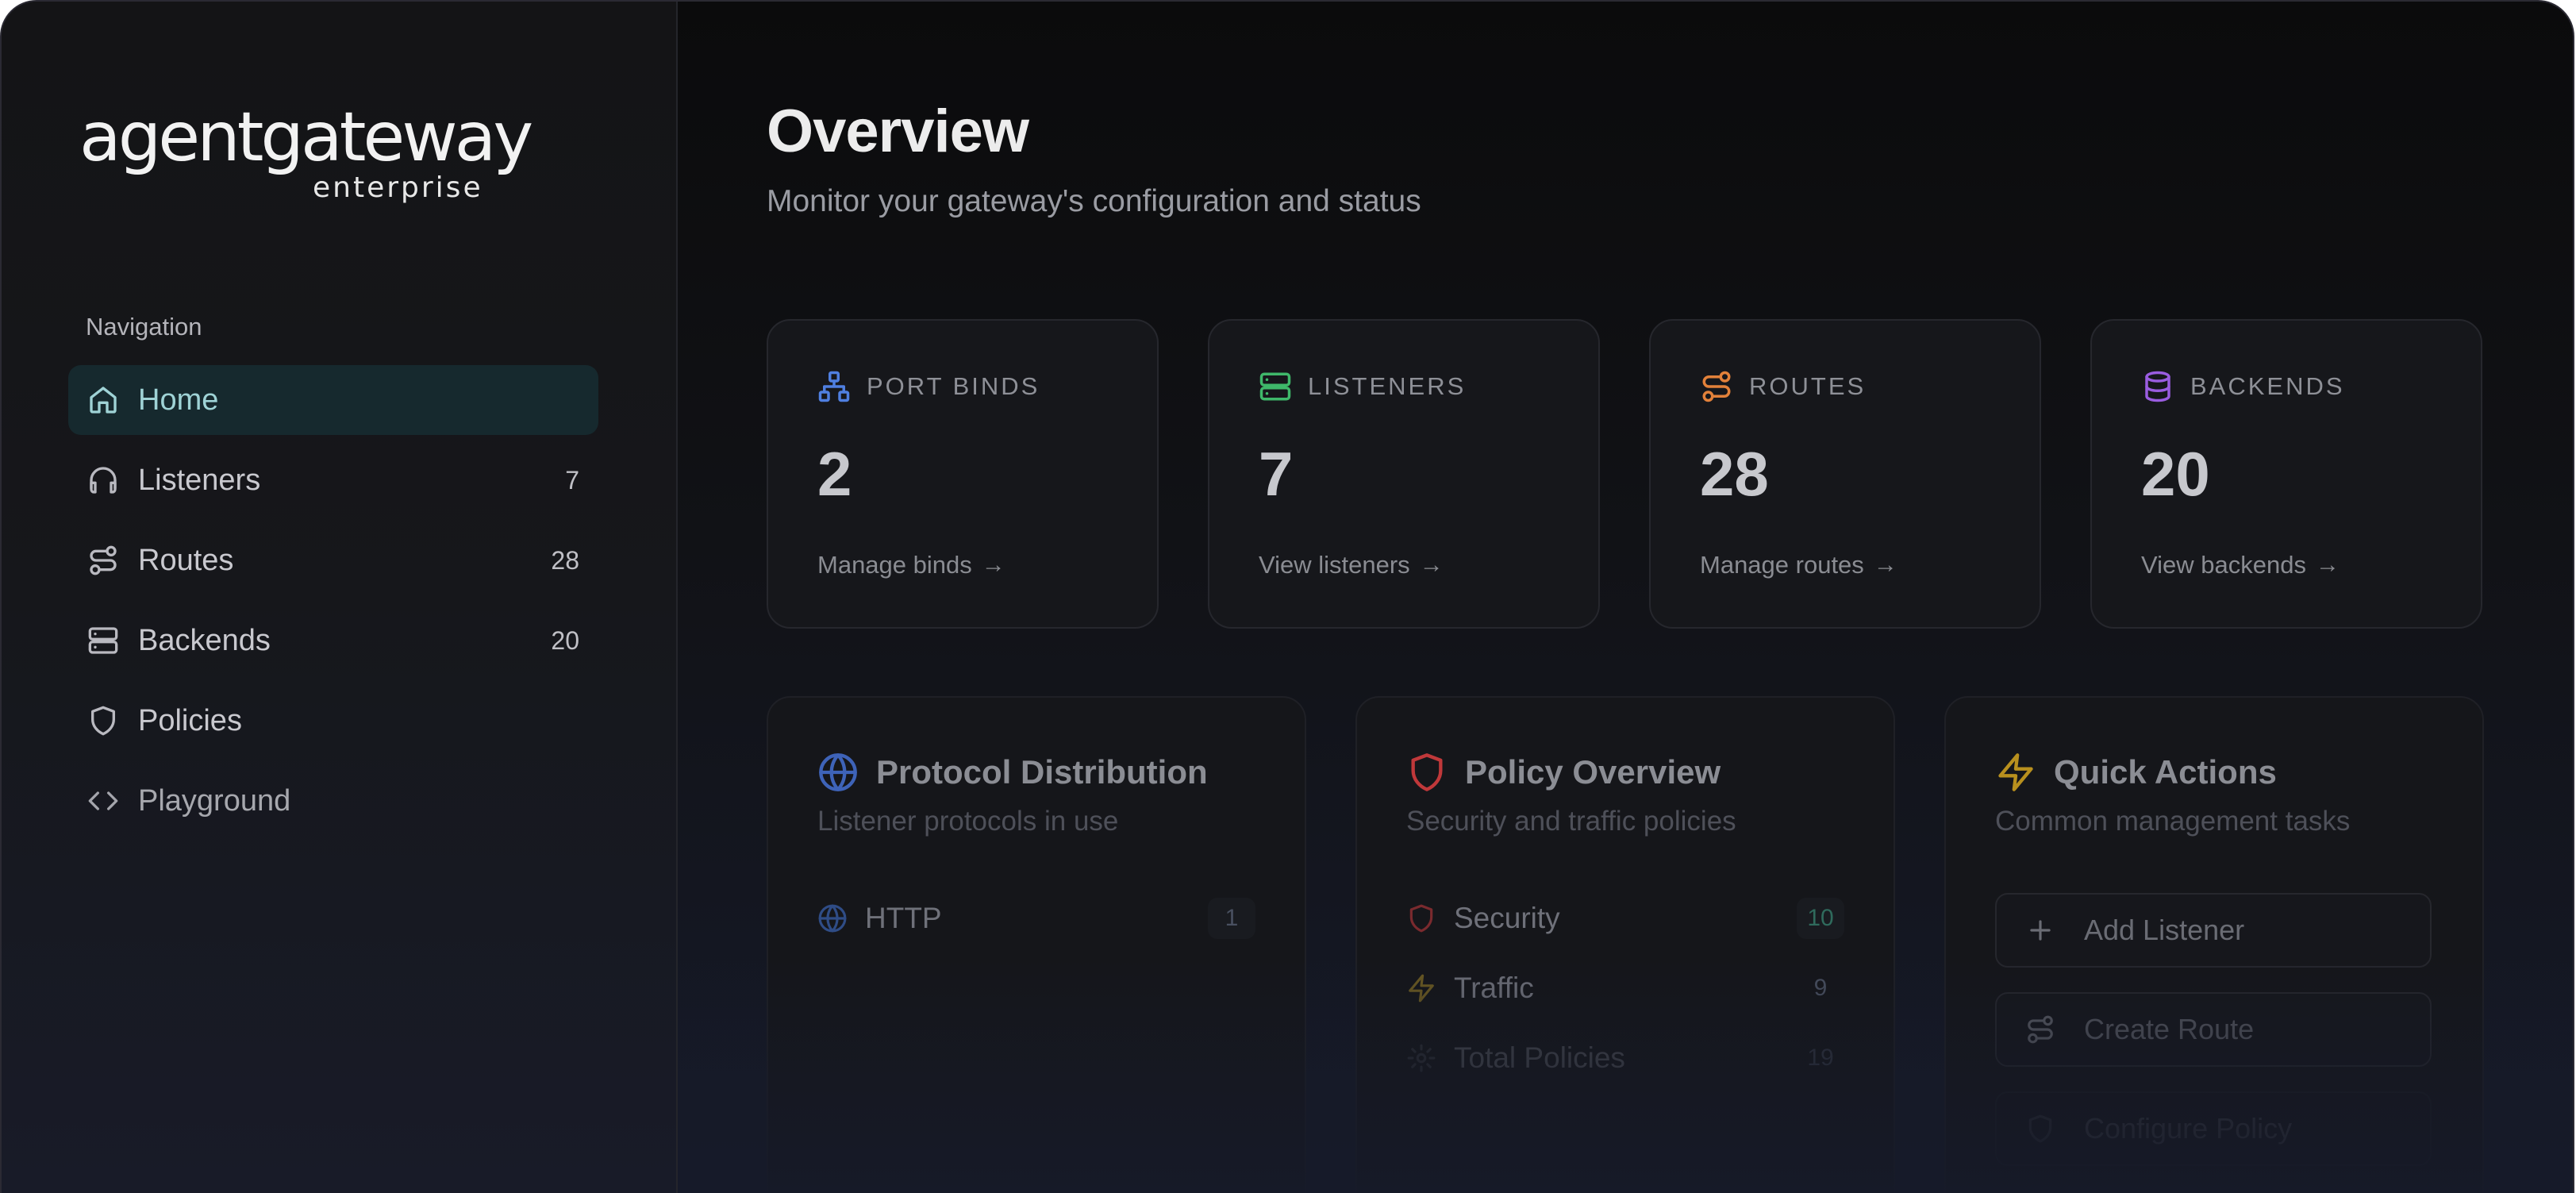 This screenshot has height=1193, width=2576. What do you see at coordinates (572, 480) in the screenshot?
I see `sidebar-item-count: 7` at bounding box center [572, 480].